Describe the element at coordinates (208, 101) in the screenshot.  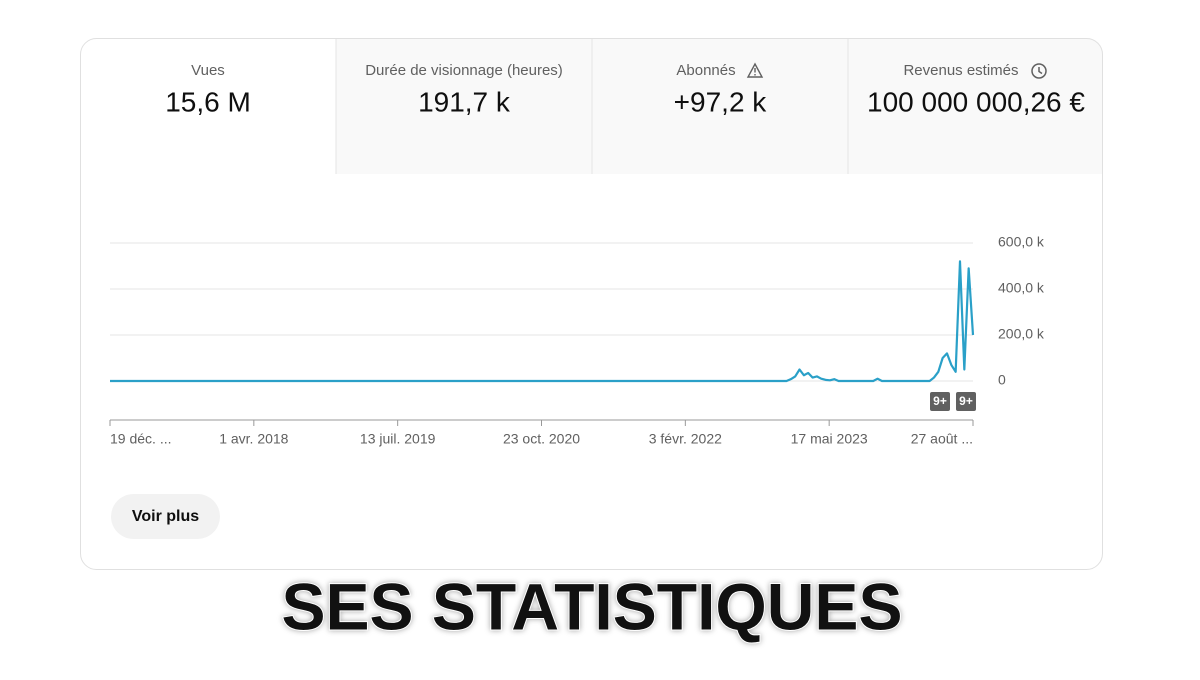
I see `tab-value: 15,6 M` at that location.